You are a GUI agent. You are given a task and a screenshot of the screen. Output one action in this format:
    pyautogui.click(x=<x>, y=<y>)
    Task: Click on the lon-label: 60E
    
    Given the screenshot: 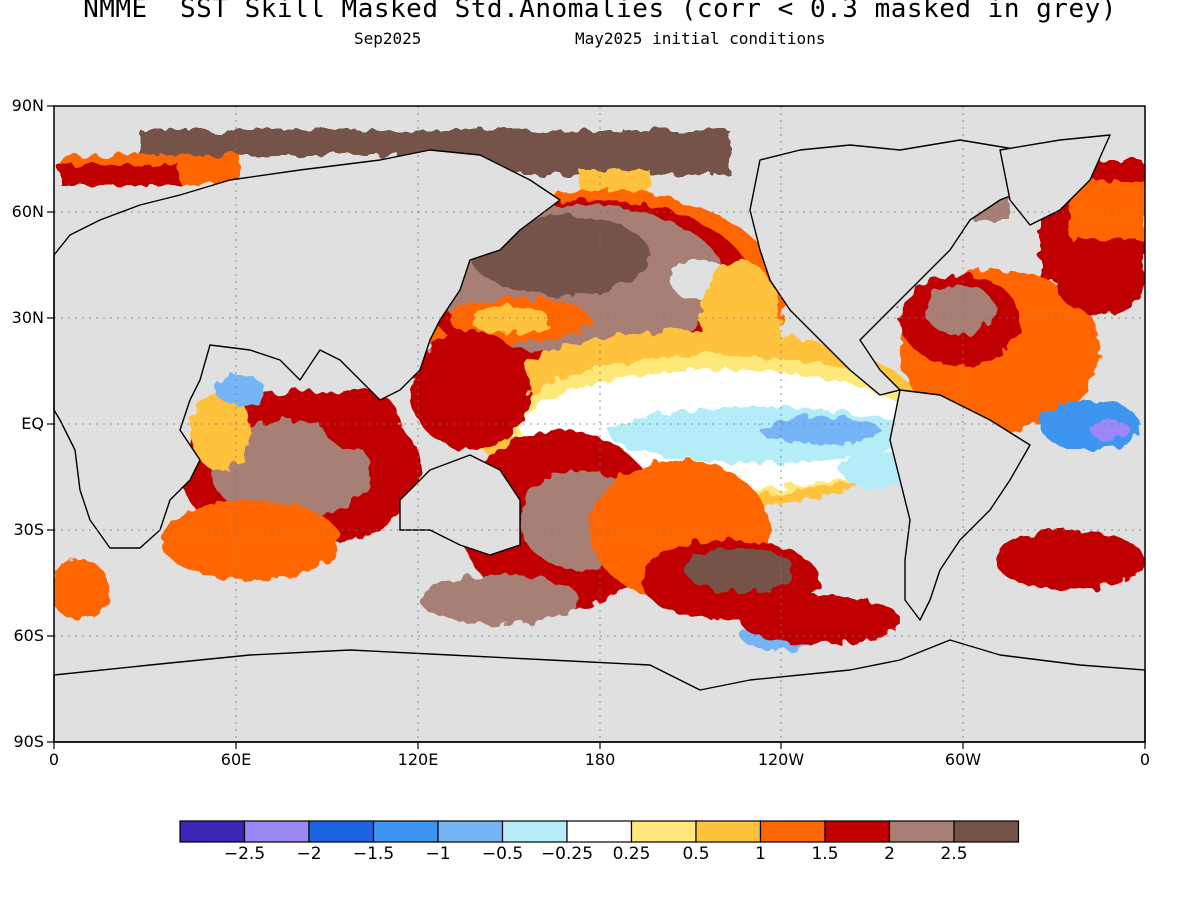 What is the action you would take?
    pyautogui.click(x=236, y=759)
    